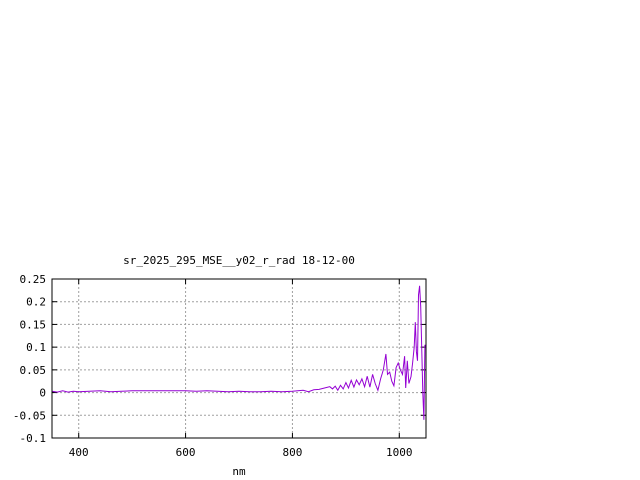 This screenshot has height=480, width=640. What do you see at coordinates (33, 324) in the screenshot?
I see `y-tick-label: 0.15` at bounding box center [33, 324].